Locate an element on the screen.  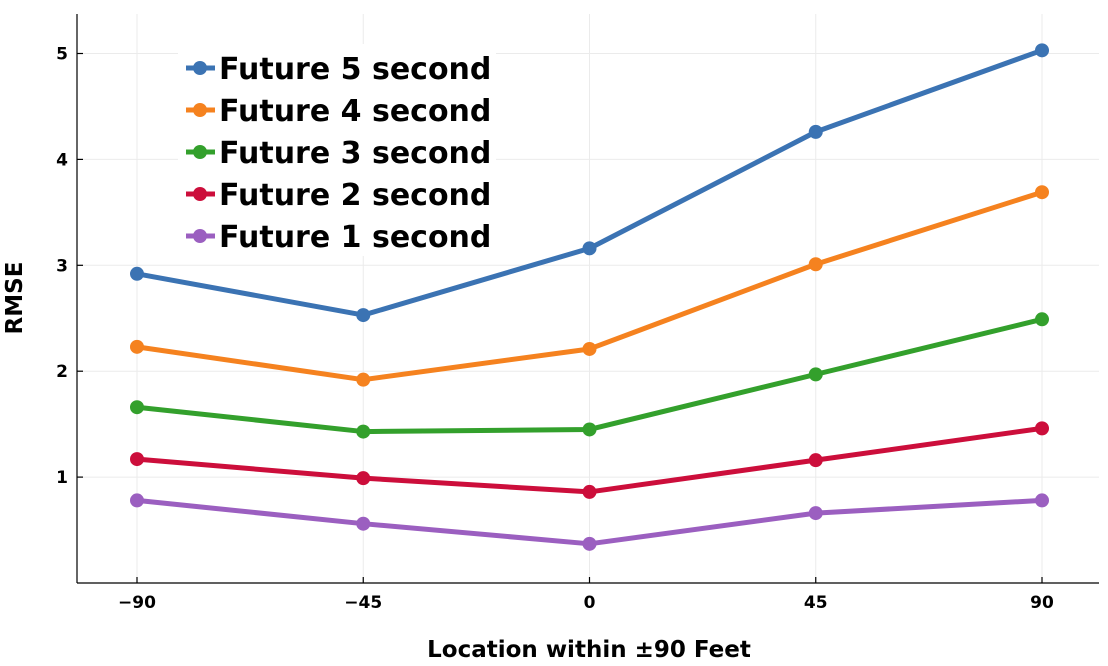
x-tick-labels: −90 −45 0 45 90 is located at coordinates (586, 595).